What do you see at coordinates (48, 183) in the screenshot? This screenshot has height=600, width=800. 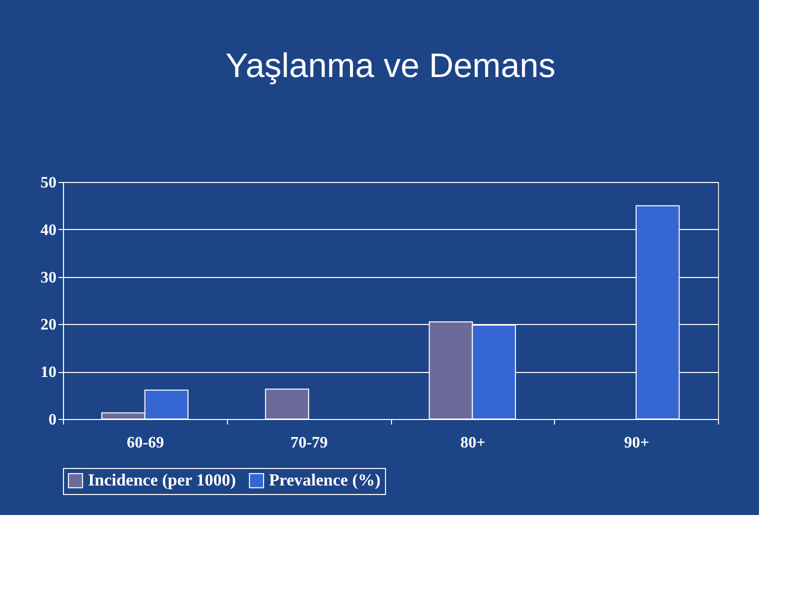 I see `y-tick-label: 50` at bounding box center [48, 183].